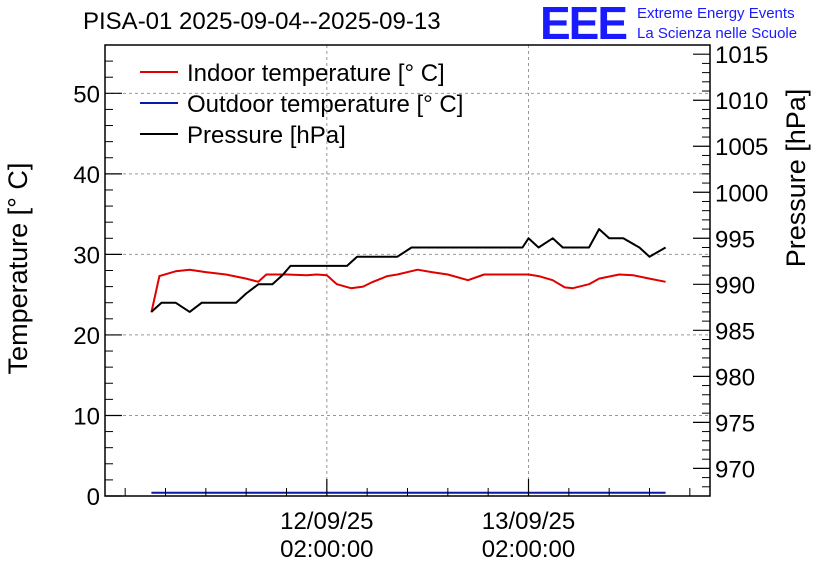 This screenshot has height=572, width=836. I want to click on logo-line-2: La Scienza nelle Scuole, so click(717, 33).